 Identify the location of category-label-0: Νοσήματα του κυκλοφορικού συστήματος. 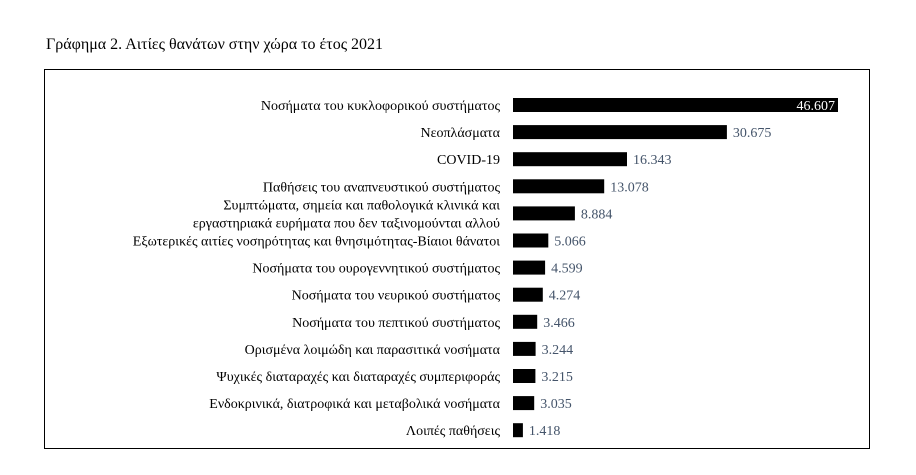
(381, 106).